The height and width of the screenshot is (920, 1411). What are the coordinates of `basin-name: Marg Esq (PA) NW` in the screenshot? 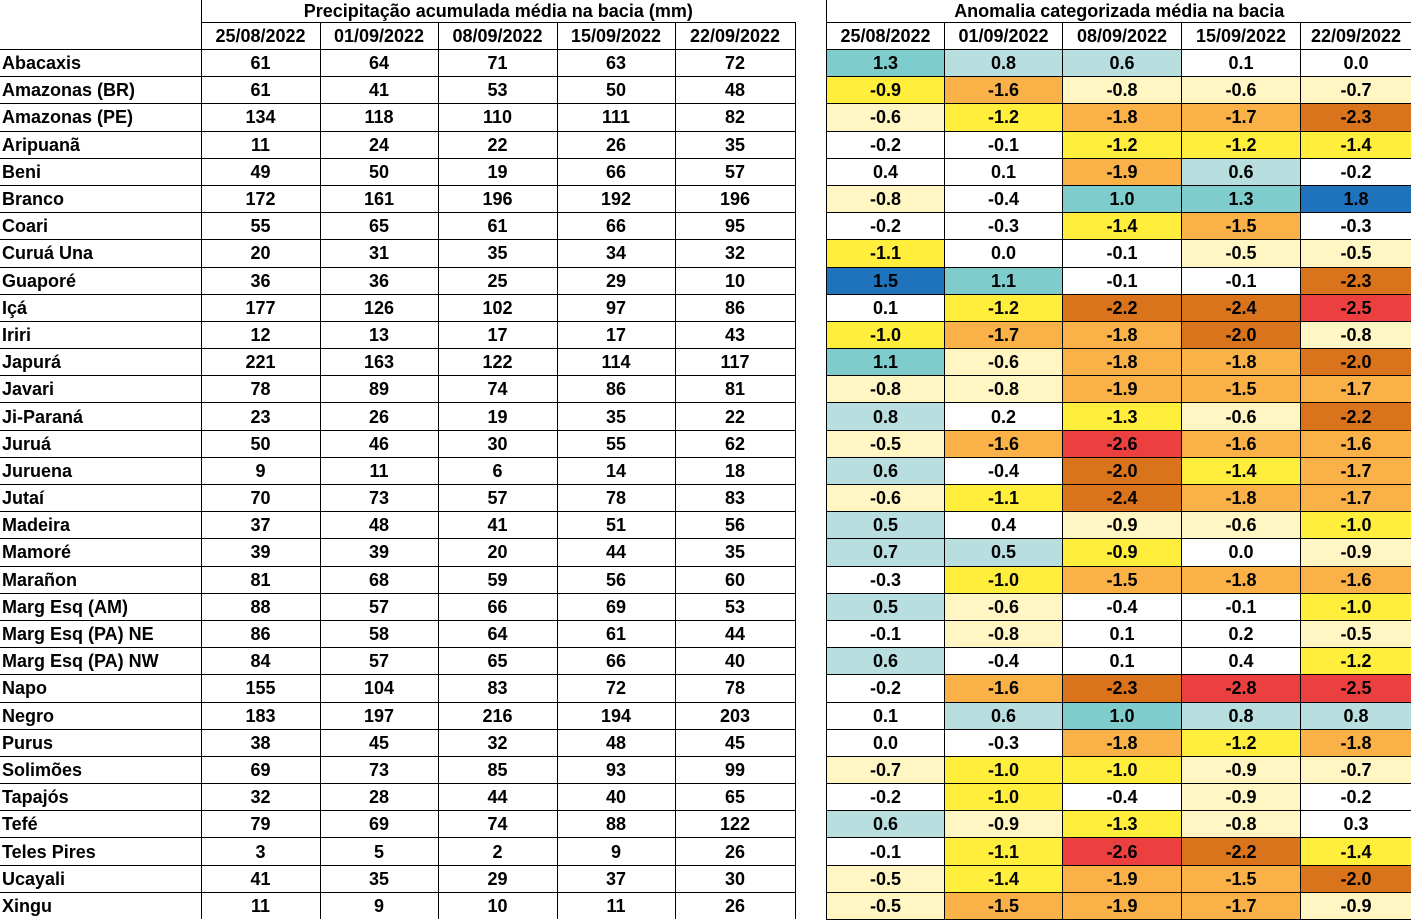 It's located at (100, 661).